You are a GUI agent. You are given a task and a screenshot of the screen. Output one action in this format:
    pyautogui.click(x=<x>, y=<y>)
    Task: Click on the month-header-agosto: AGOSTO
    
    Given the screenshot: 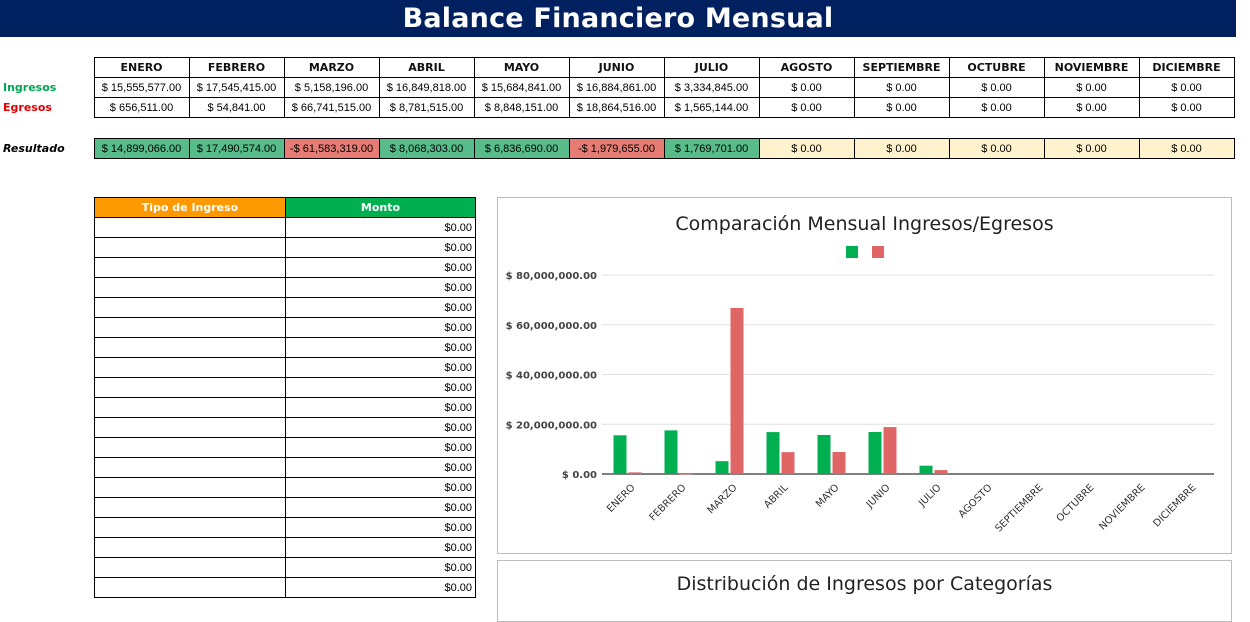 What is the action you would take?
    pyautogui.click(x=806, y=67)
    